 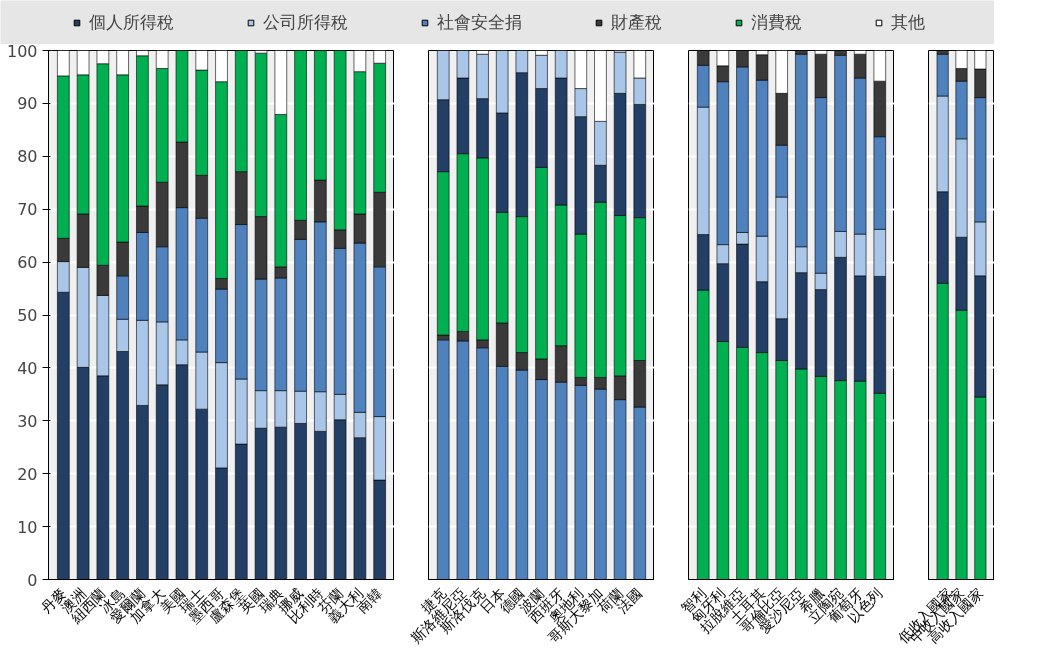 What do you see at coordinates (27, 527) in the screenshot?
I see `y-tick-label: 10` at bounding box center [27, 527].